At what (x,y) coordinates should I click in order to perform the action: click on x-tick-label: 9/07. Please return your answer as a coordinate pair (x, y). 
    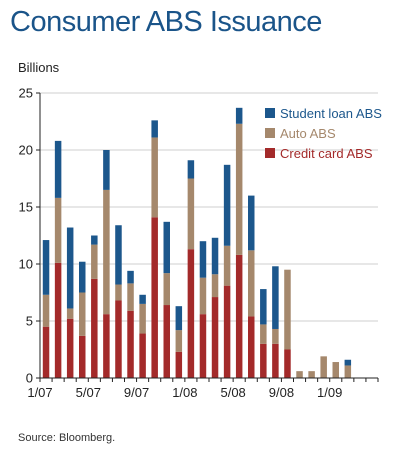
    Looking at the image, I should click on (136, 392).